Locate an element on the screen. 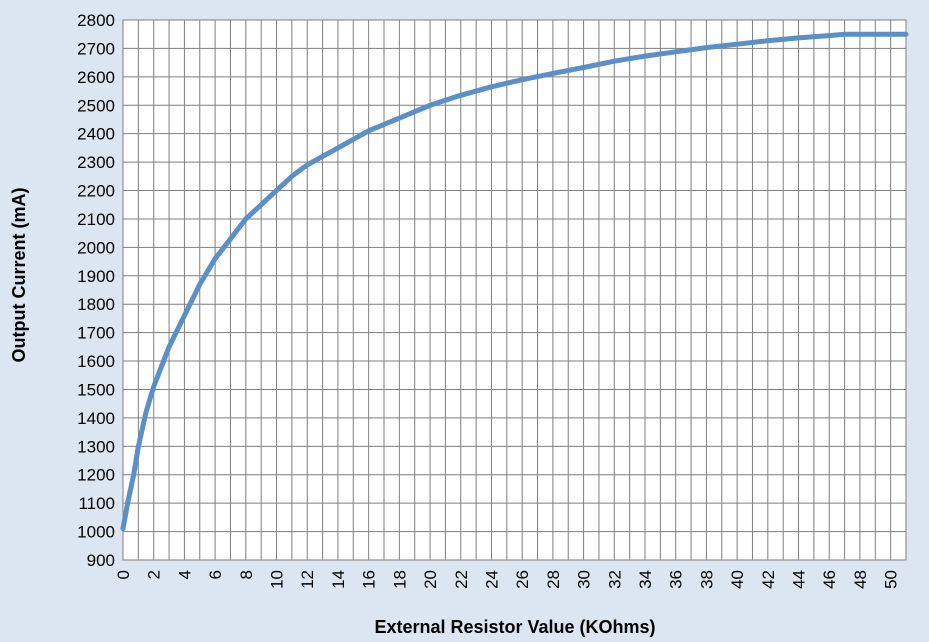  x-tick-label: 36 is located at coordinates (676, 579).